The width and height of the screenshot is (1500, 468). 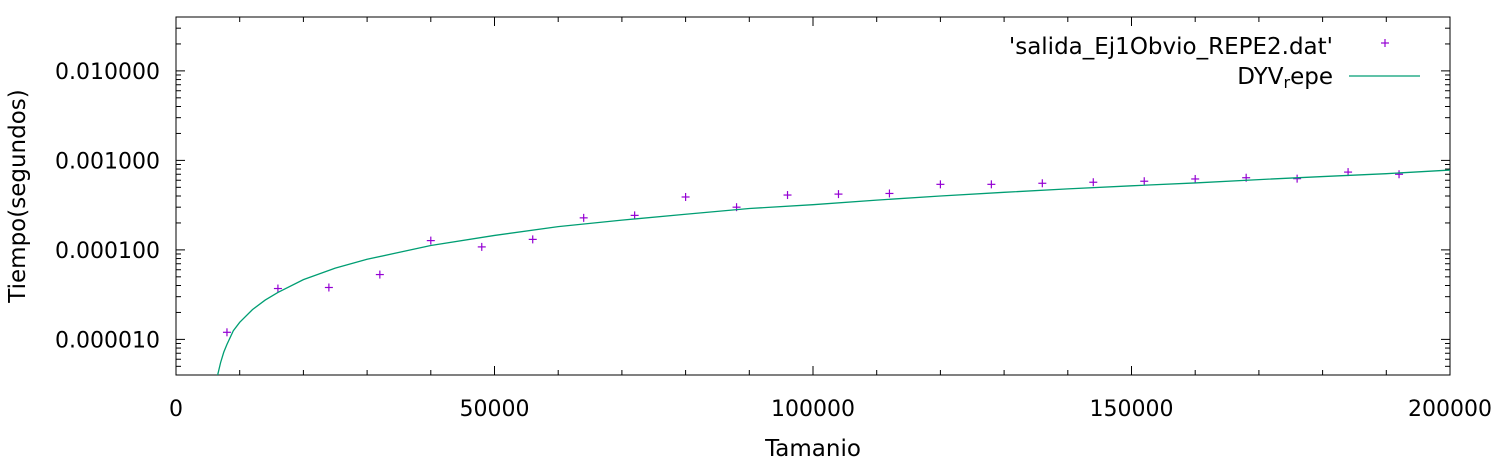 What do you see at coordinates (107, 161) in the screenshot?
I see `y-tick-label: 0.001000` at bounding box center [107, 161].